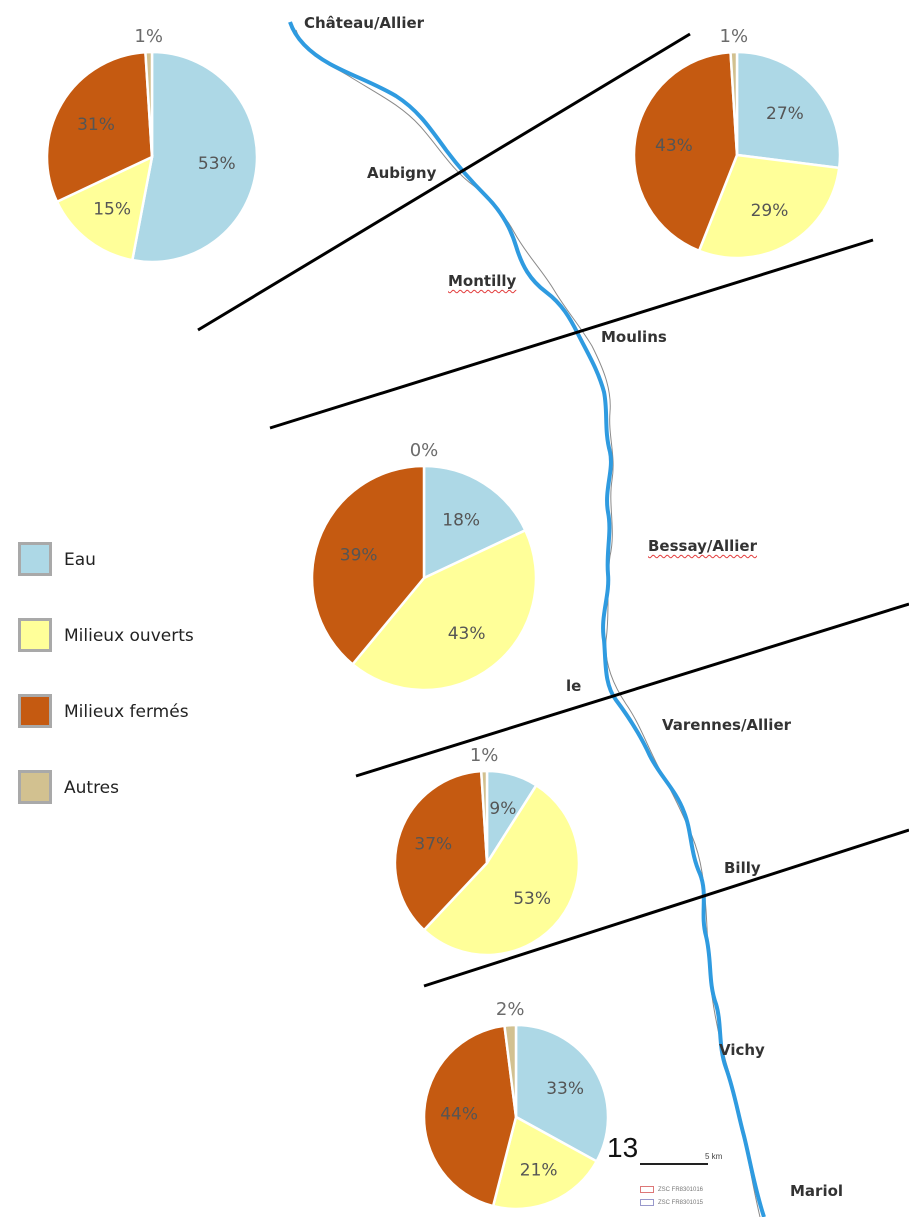  I want to click on legend-label-autres: Autres, so click(92, 788).